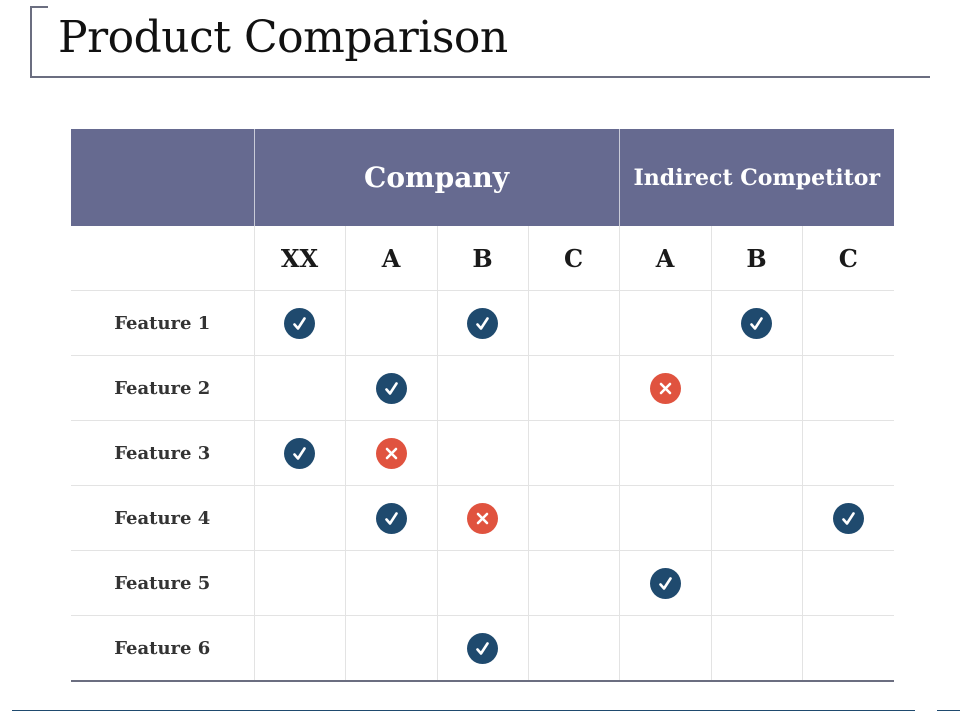  Describe the element at coordinates (162, 648) in the screenshot. I see `feature-label: Feature 6` at that location.